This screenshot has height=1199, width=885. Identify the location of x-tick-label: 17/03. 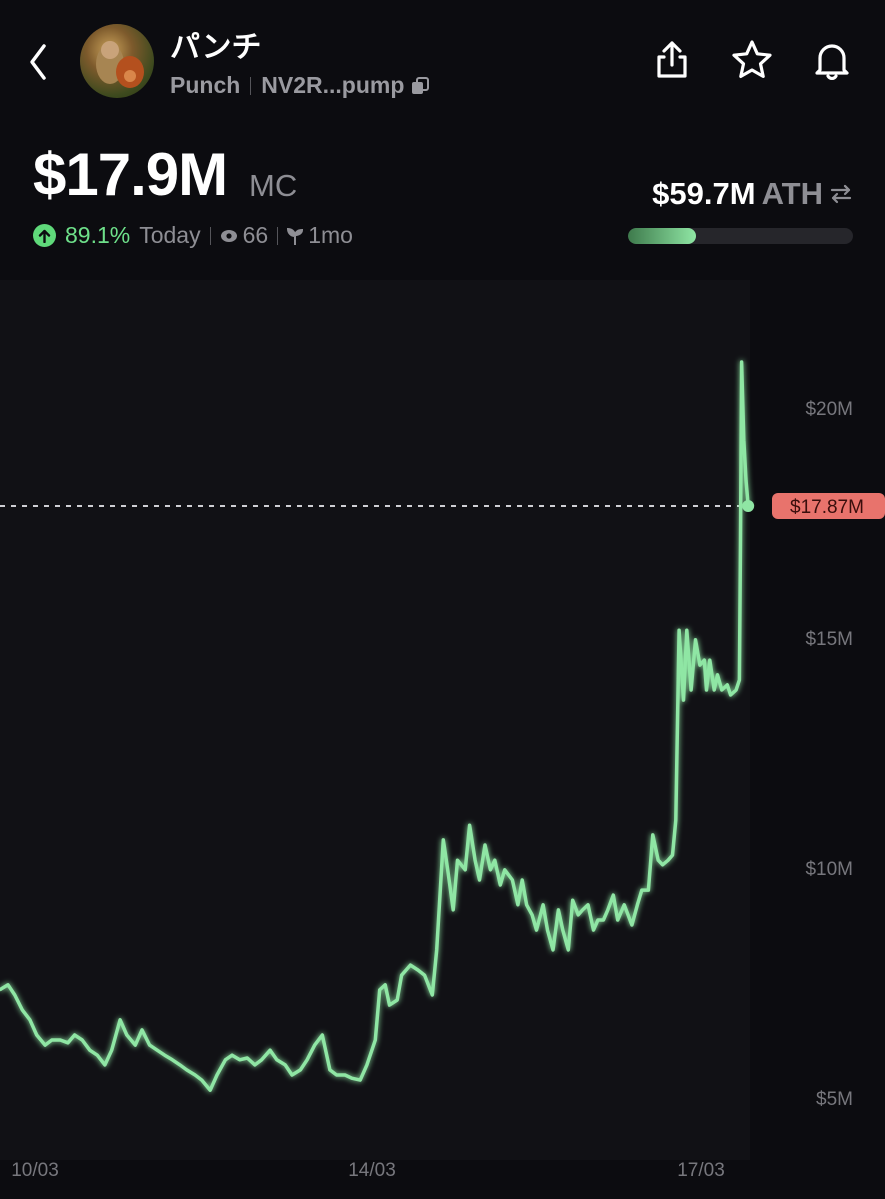
(701, 1170).